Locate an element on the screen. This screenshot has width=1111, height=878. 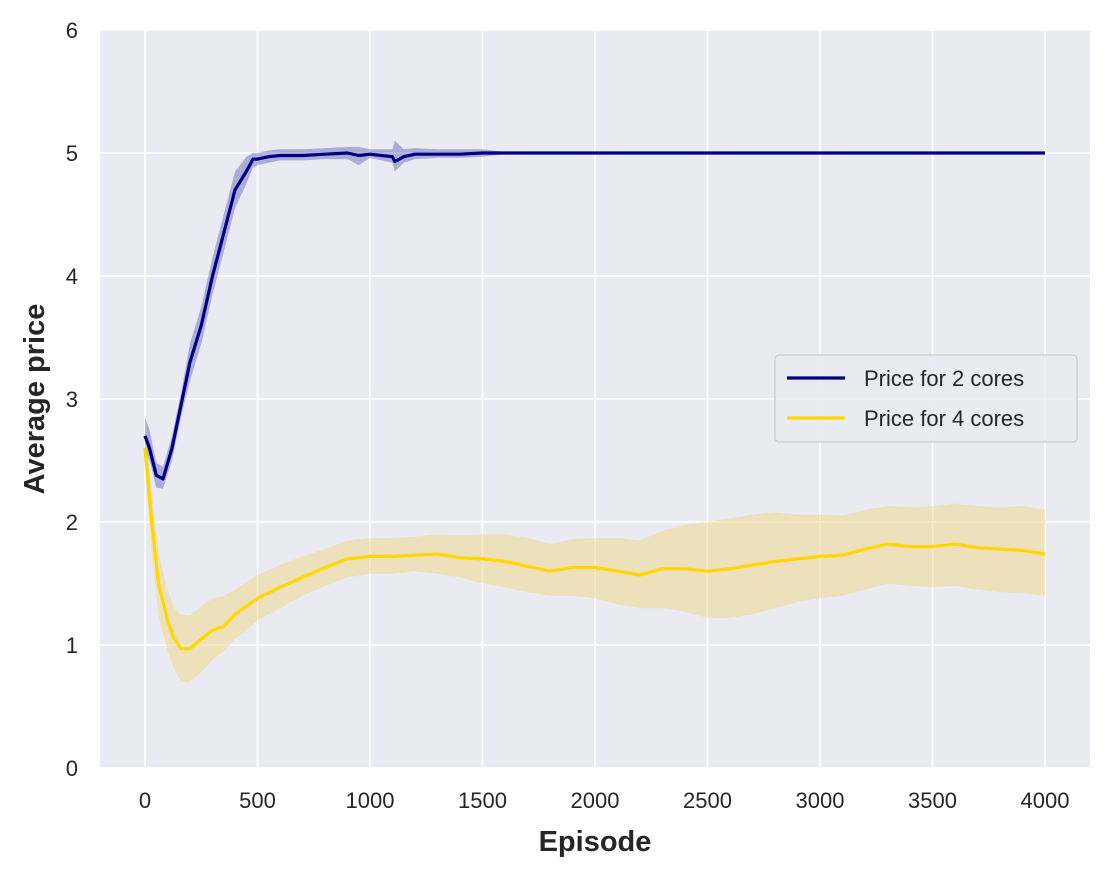
legend-frame is located at coordinates (926, 398).